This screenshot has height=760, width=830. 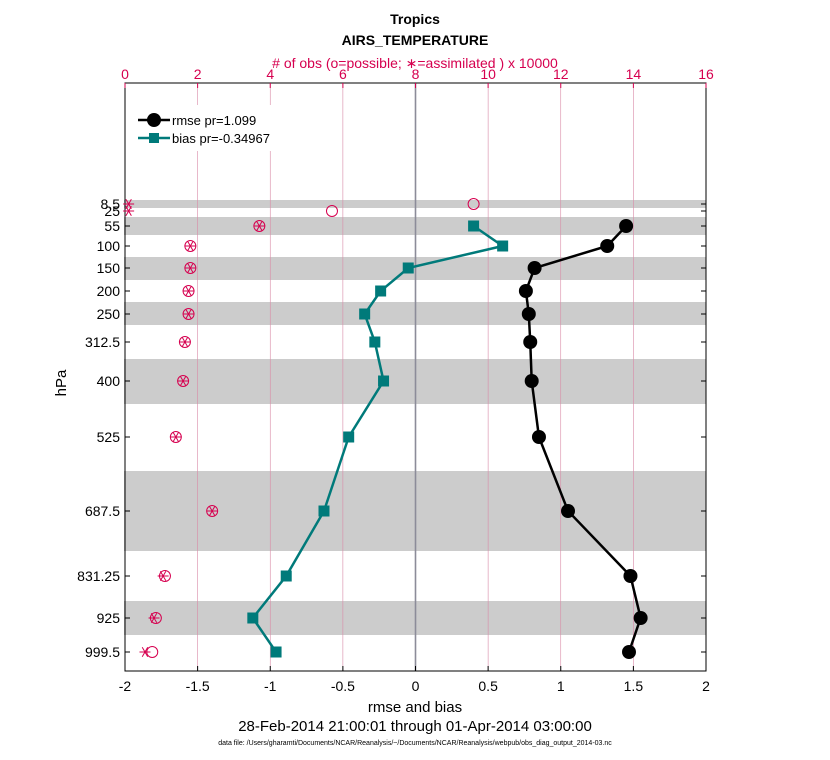 What do you see at coordinates (488, 74) in the screenshot?
I see `top-tick-label: 10` at bounding box center [488, 74].